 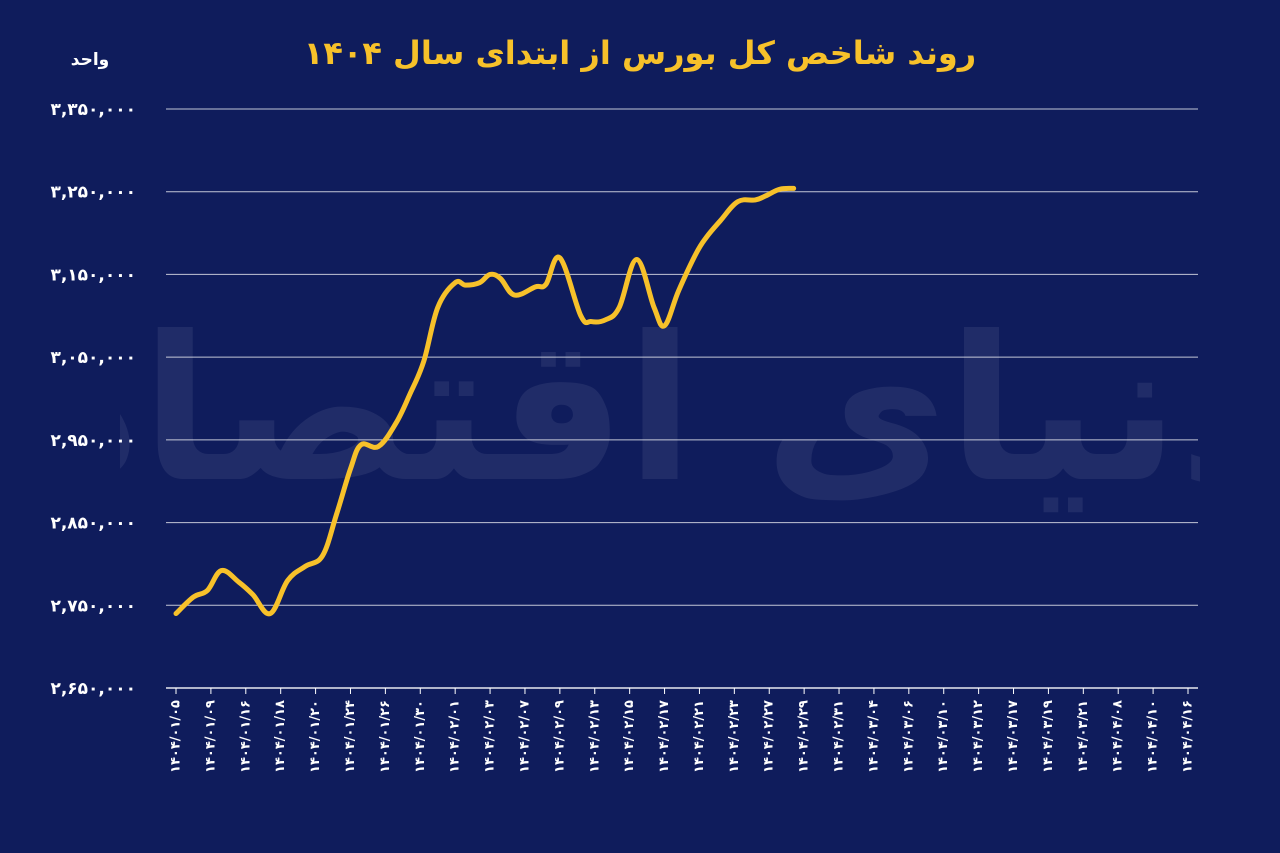 What do you see at coordinates (699, 736) in the screenshot?
I see `x-tick-label: ۱۴۰۴/۰۲/۲۱` at bounding box center [699, 736].